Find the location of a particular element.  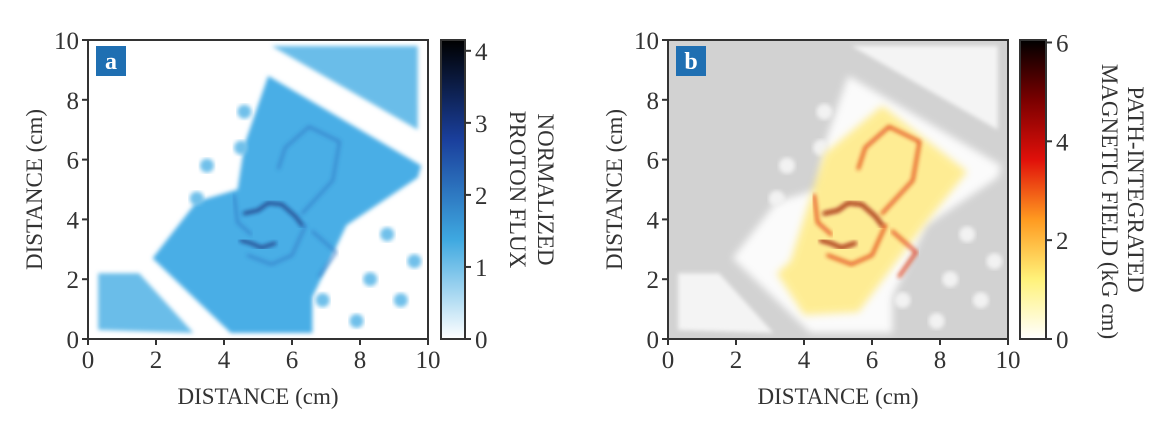

colorbar-tick-label: 6 is located at coordinates (1062, 43).